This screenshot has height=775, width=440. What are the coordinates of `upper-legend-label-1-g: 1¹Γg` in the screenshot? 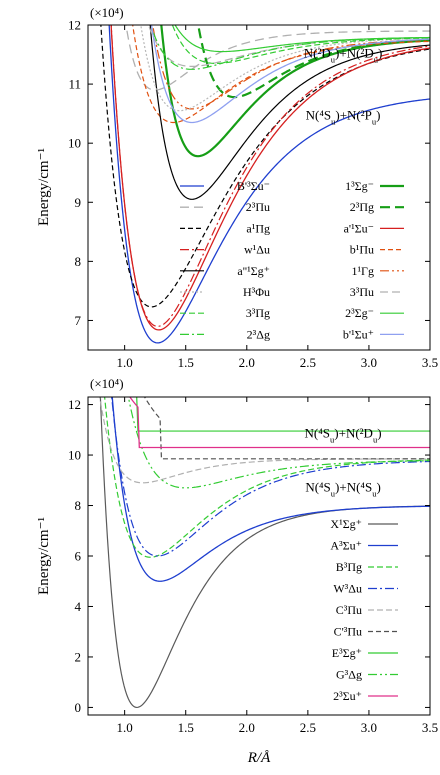 It's located at (362, 271).